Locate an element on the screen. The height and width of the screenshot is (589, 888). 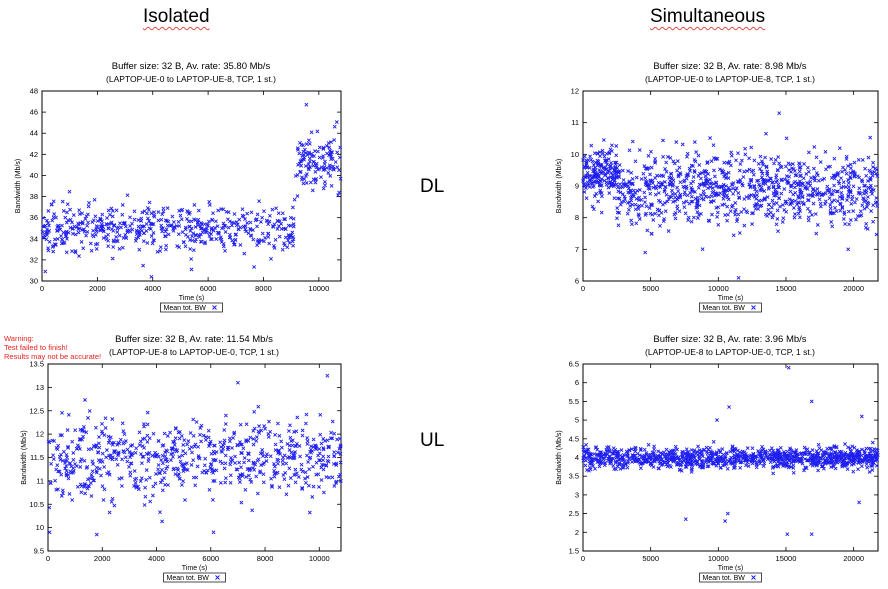
warning-line-3: Results may not be accurate! is located at coordinates (53, 356).